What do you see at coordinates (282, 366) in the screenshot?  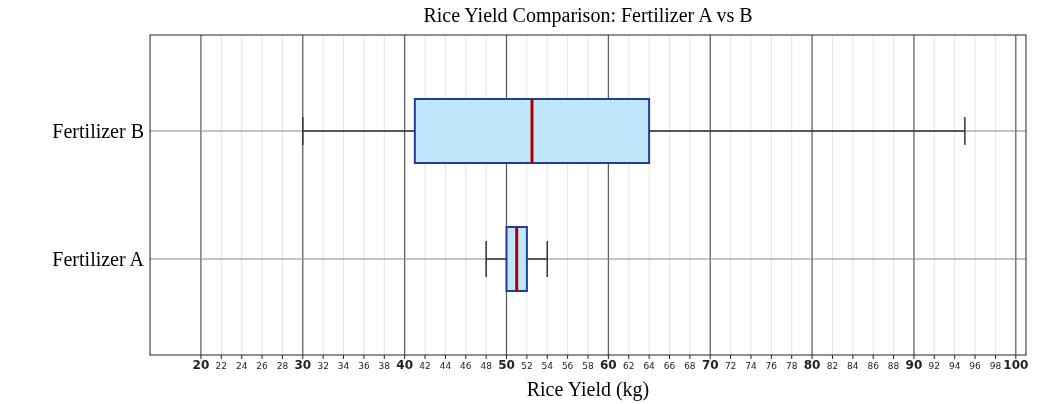 I see `x-tick-label: 28` at bounding box center [282, 366].